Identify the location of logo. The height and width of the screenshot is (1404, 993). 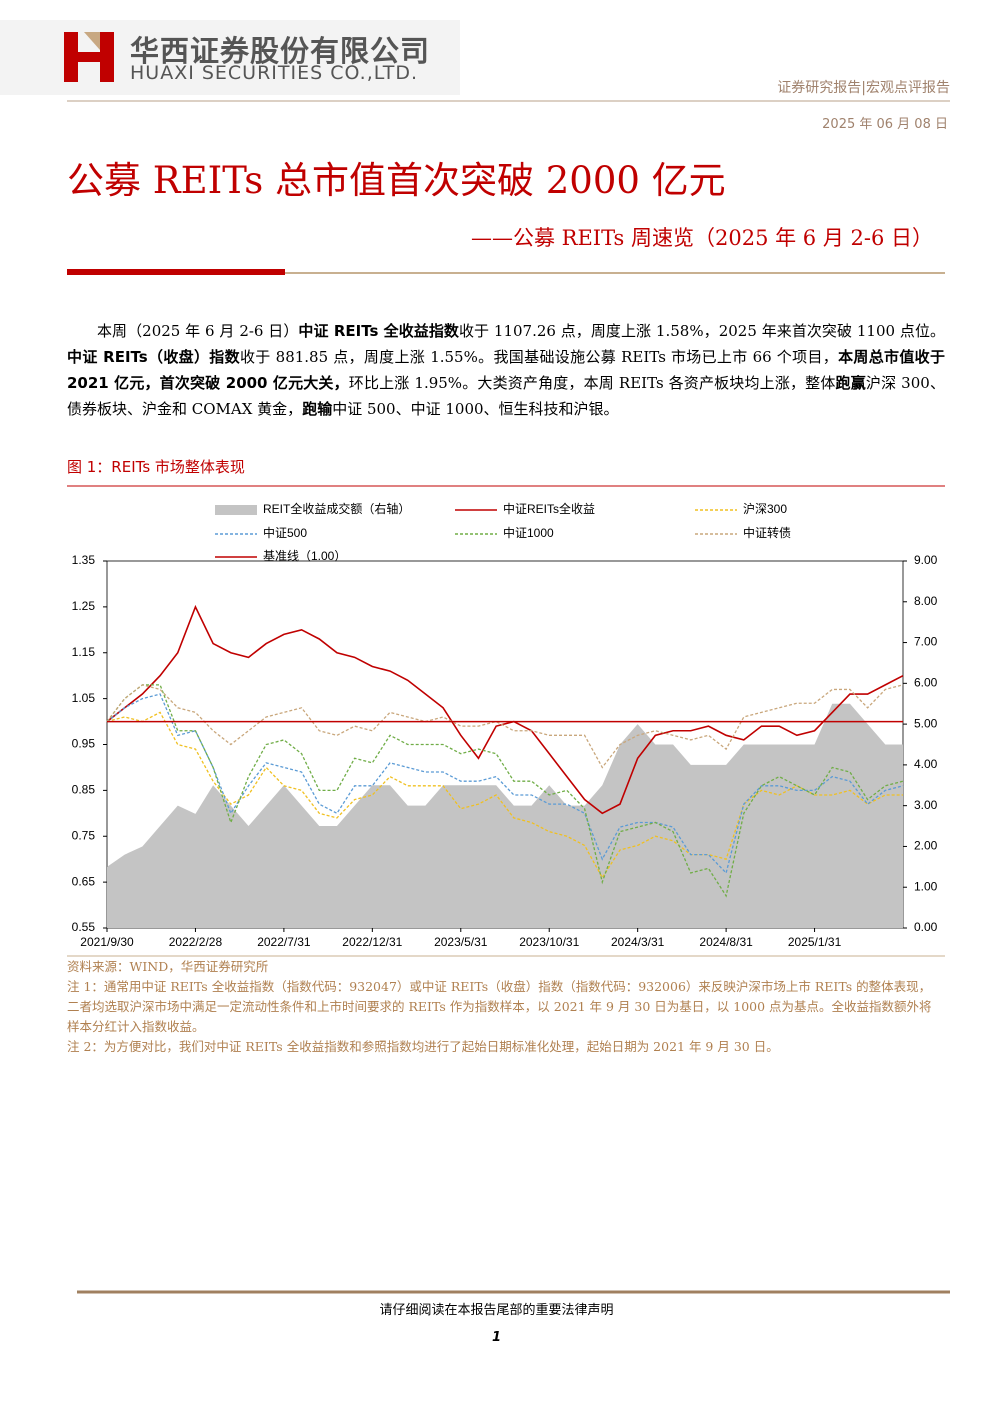
(89, 57).